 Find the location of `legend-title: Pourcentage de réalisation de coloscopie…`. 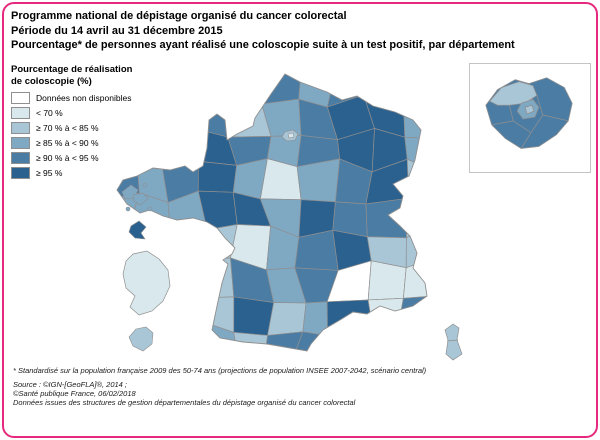

legend-title: Pourcentage de réalisation de coloscopie… is located at coordinates (71, 75).